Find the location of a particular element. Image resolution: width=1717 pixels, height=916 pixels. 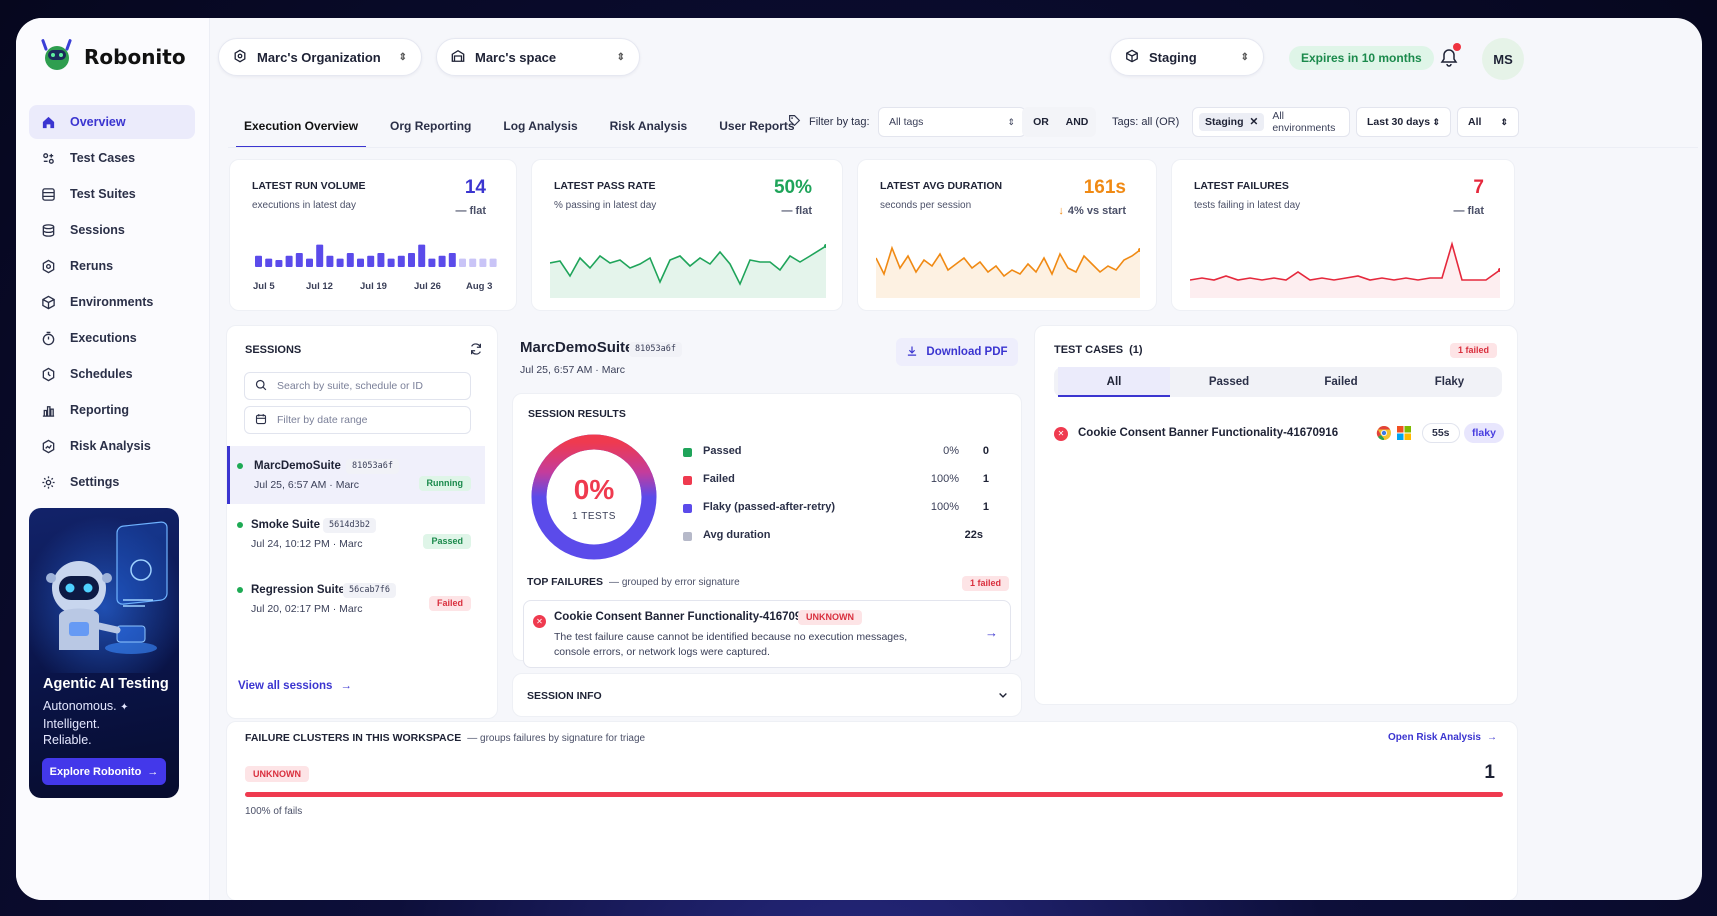

sessions-title: SESSIONS is located at coordinates (273, 350).